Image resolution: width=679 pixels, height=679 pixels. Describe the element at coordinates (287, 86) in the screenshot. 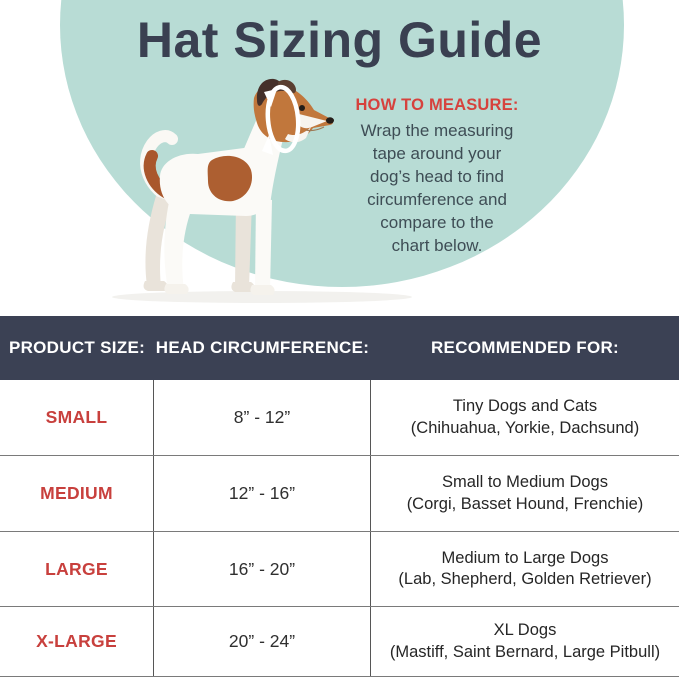

I see `dog-ear-far` at that location.